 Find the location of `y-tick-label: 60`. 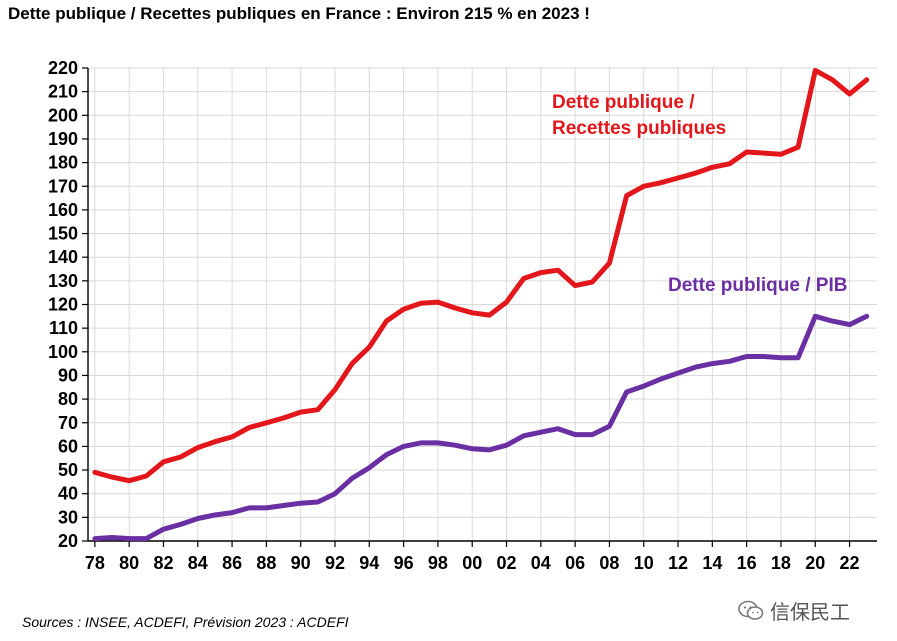

y-tick-label: 60 is located at coordinates (68, 446).